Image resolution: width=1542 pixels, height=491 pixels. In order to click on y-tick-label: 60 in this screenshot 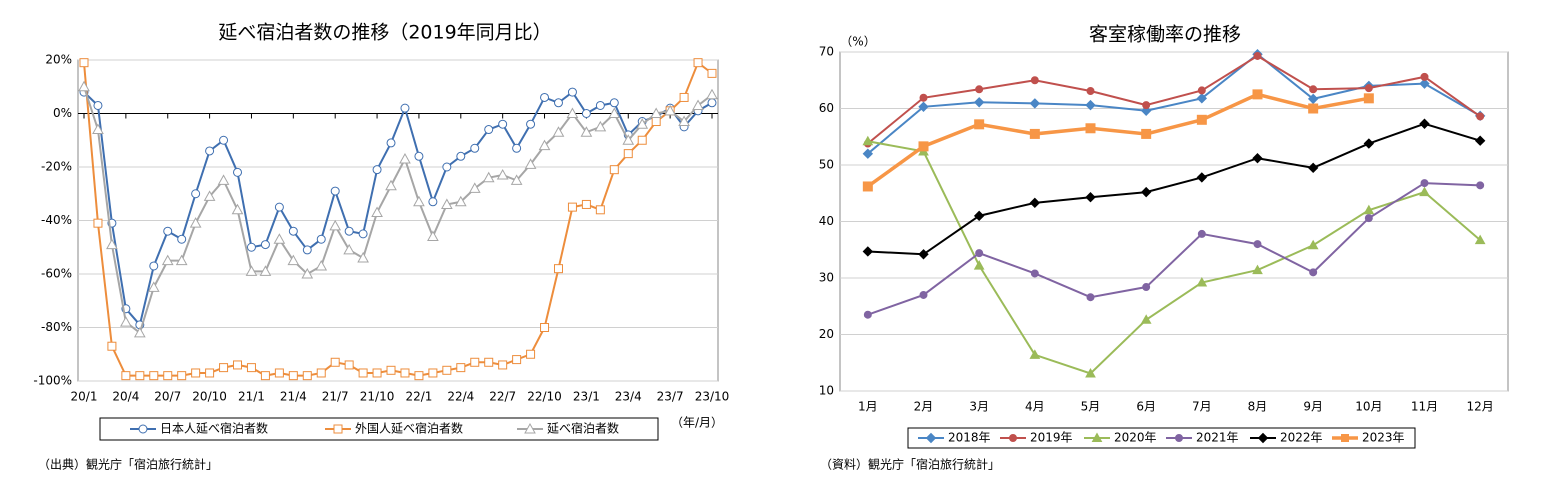, I will do `click(826, 108)`.